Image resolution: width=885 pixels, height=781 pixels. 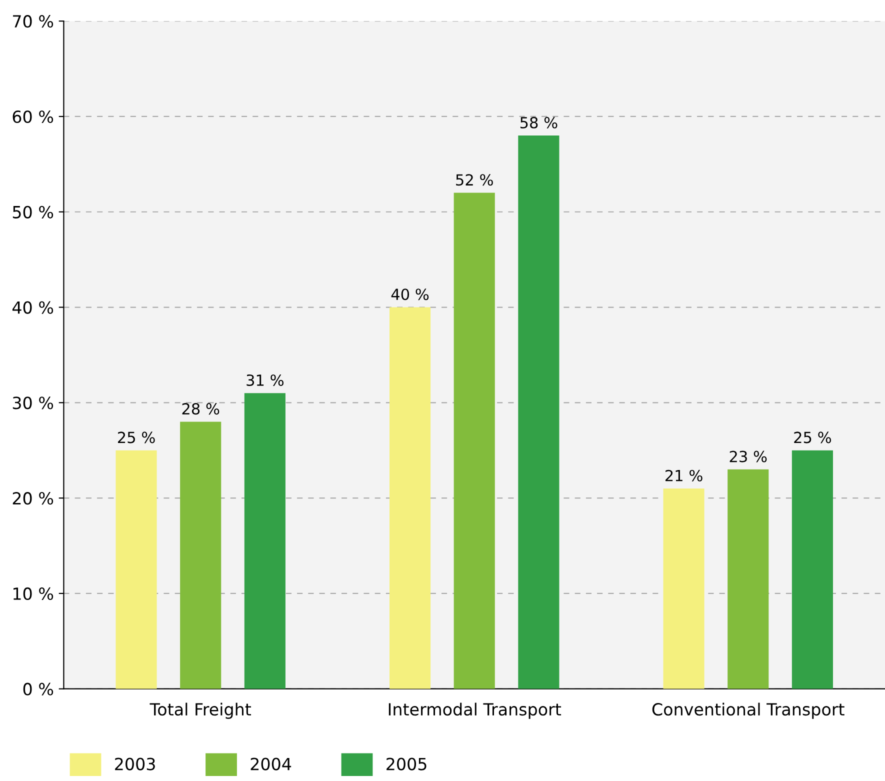 What do you see at coordinates (410, 294) in the screenshot?
I see `data-label: 40 %` at bounding box center [410, 294].